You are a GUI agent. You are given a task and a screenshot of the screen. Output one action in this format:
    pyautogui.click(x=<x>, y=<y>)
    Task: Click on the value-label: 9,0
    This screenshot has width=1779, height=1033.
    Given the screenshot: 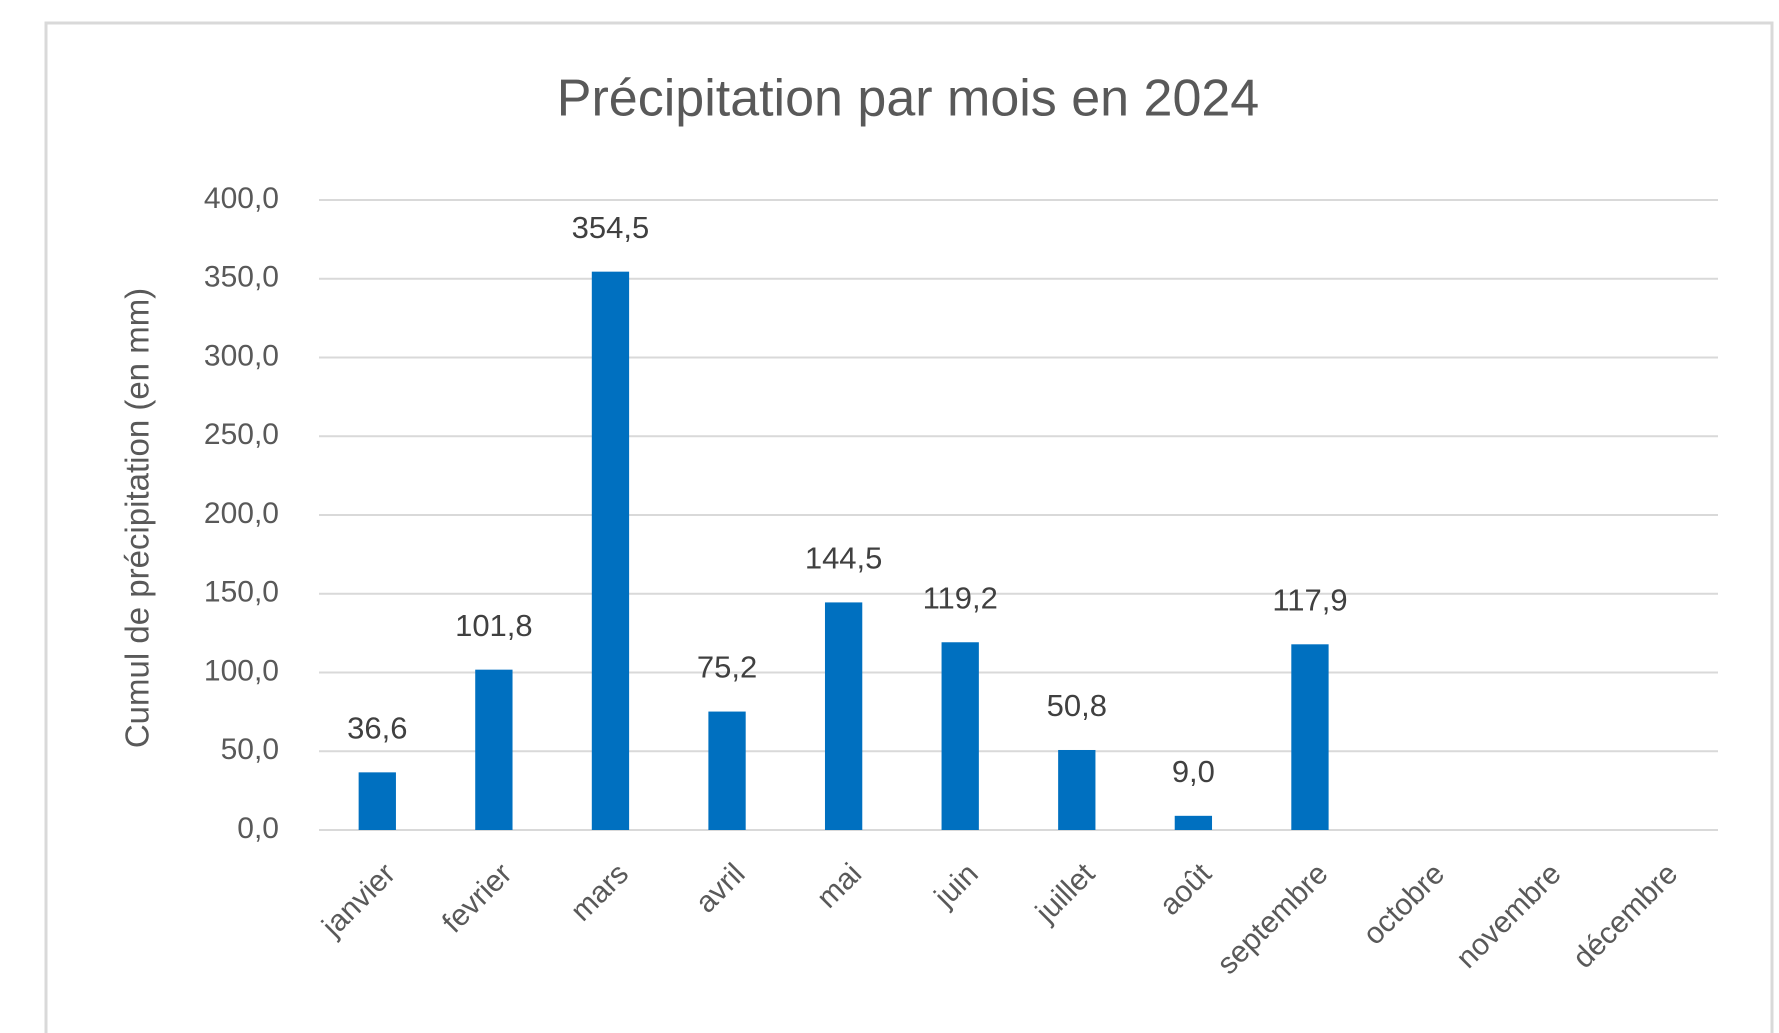 What is the action you would take?
    pyautogui.click(x=1193, y=771)
    